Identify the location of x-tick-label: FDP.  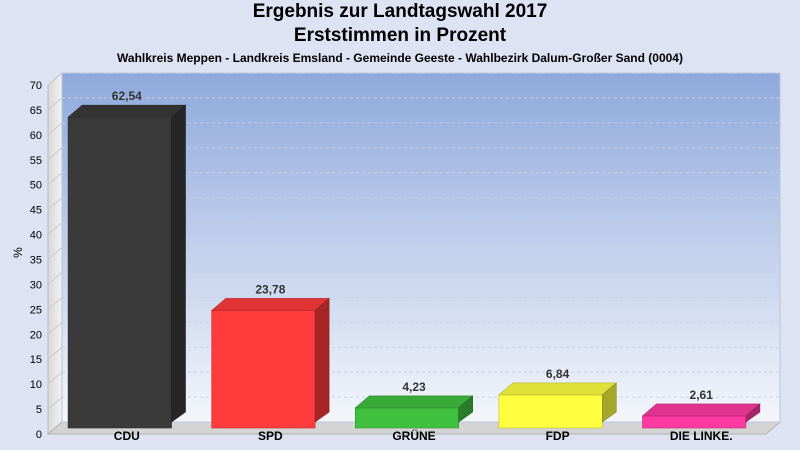
(558, 436).